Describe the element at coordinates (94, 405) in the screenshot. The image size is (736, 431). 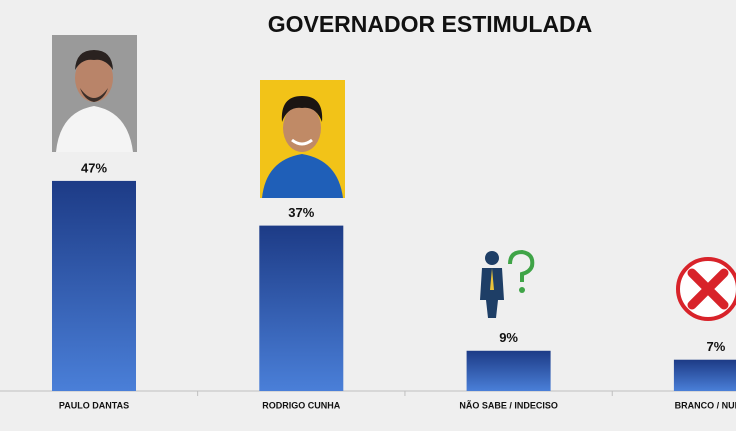
I see `x-tick-label: PAULO DANTAS` at that location.